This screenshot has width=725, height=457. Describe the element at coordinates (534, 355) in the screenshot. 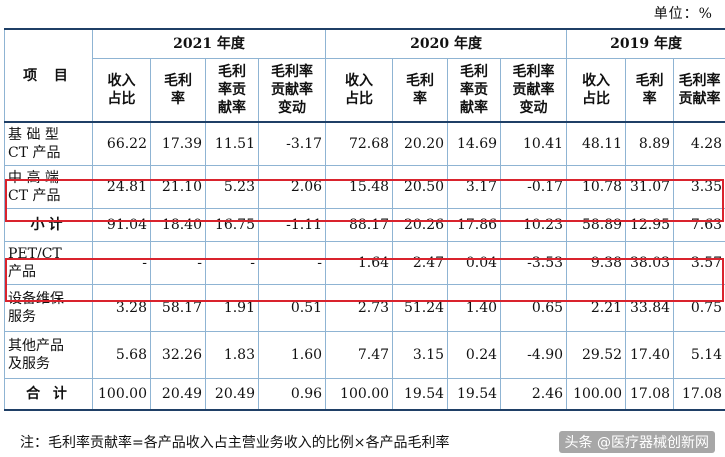

I see `table-cell: -4.90` at that location.